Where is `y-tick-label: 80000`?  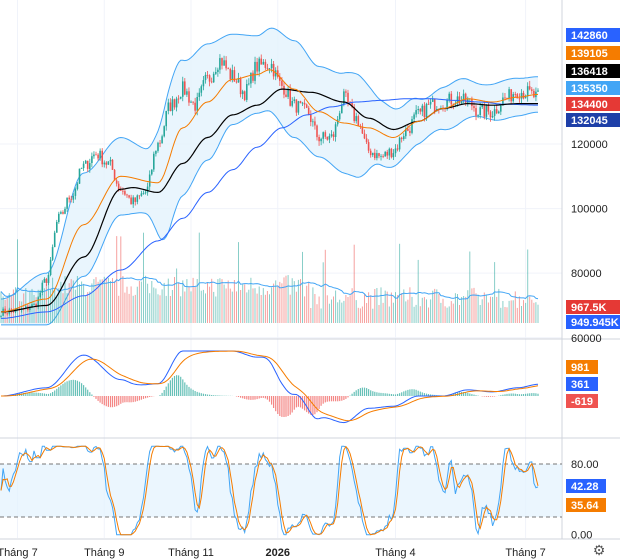
y-tick-label: 80000 is located at coordinates (586, 274).